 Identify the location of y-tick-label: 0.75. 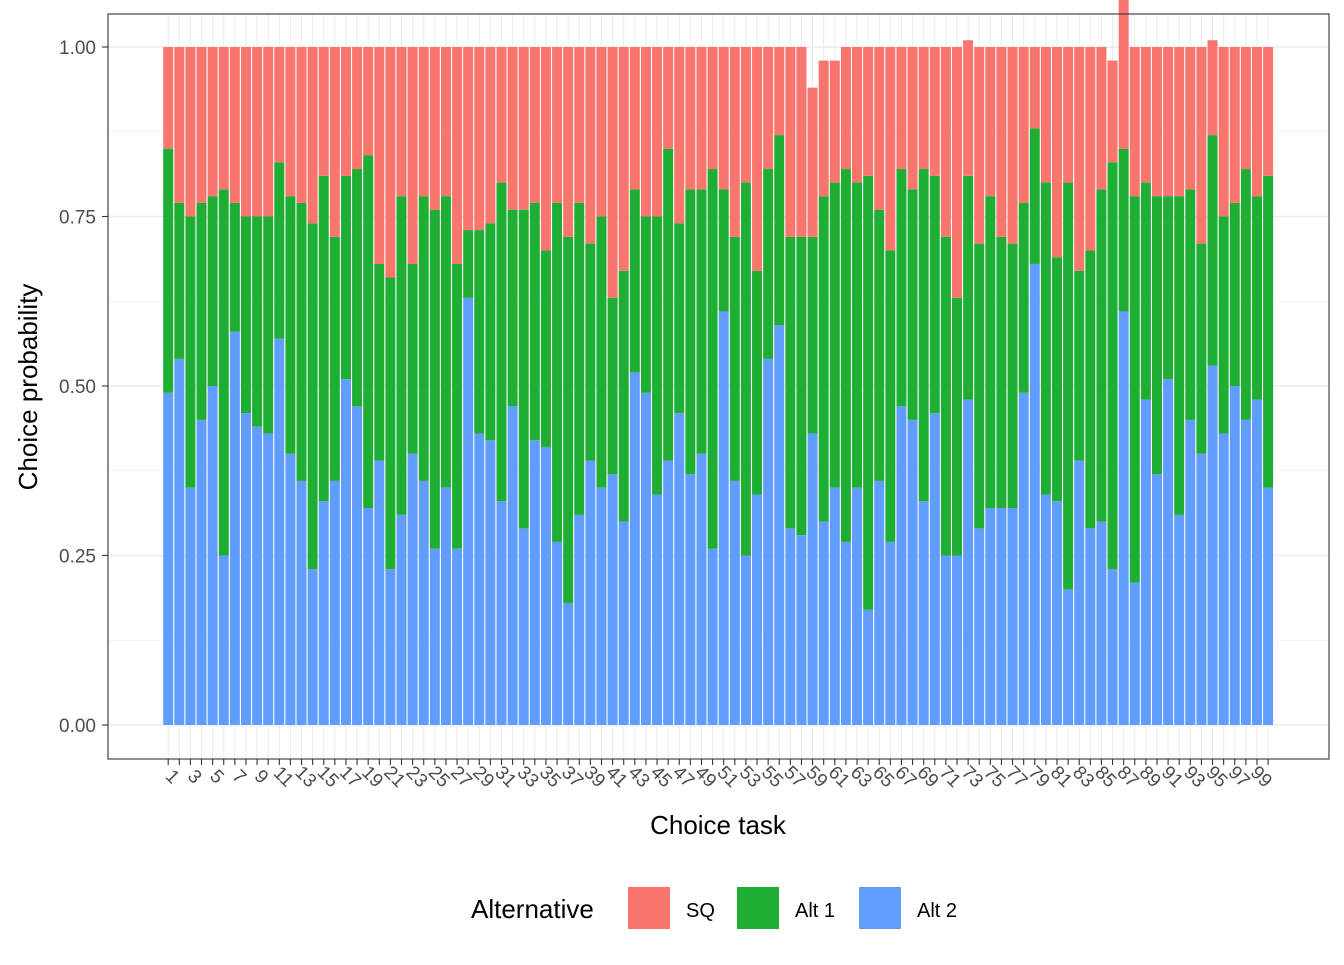
(77, 218).